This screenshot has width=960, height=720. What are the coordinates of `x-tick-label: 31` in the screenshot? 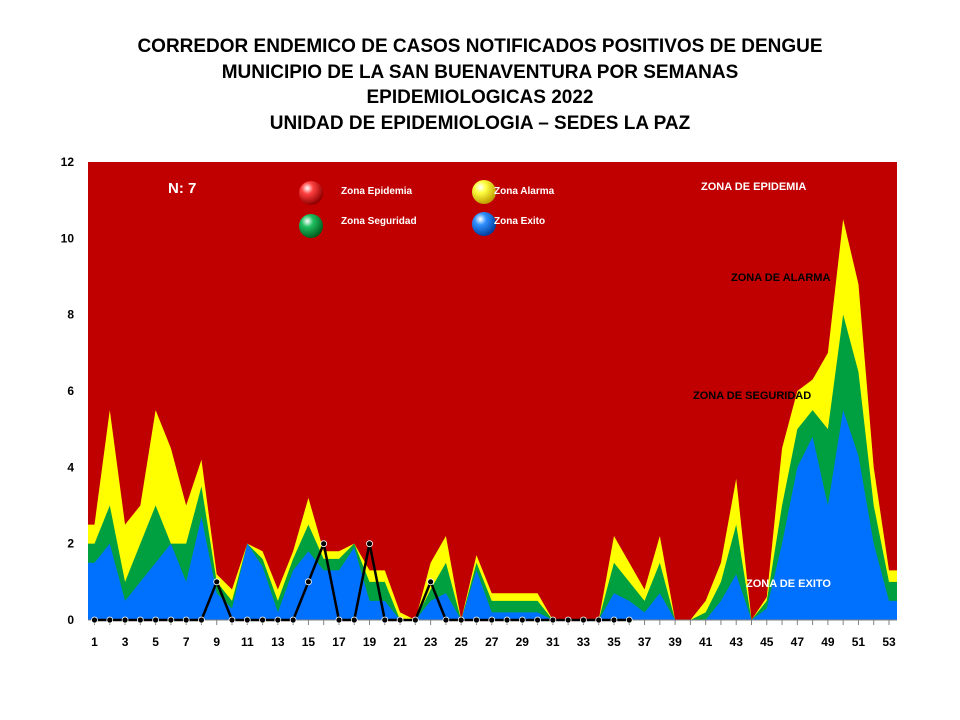 It's located at (553, 642).